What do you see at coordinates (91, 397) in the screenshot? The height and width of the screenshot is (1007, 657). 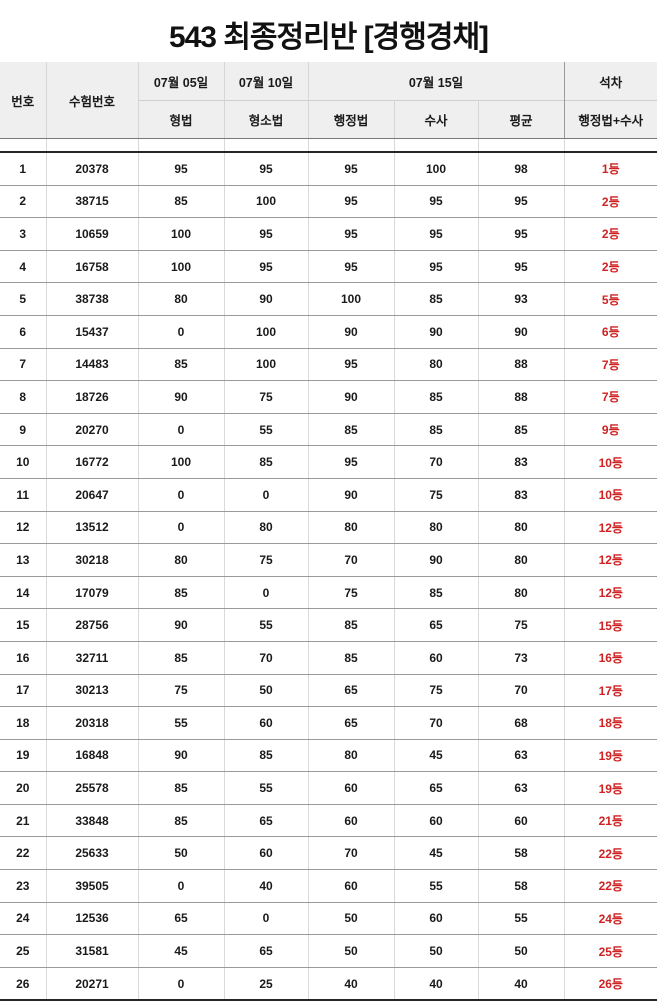 I see `cell-exam-no: 18726` at bounding box center [91, 397].